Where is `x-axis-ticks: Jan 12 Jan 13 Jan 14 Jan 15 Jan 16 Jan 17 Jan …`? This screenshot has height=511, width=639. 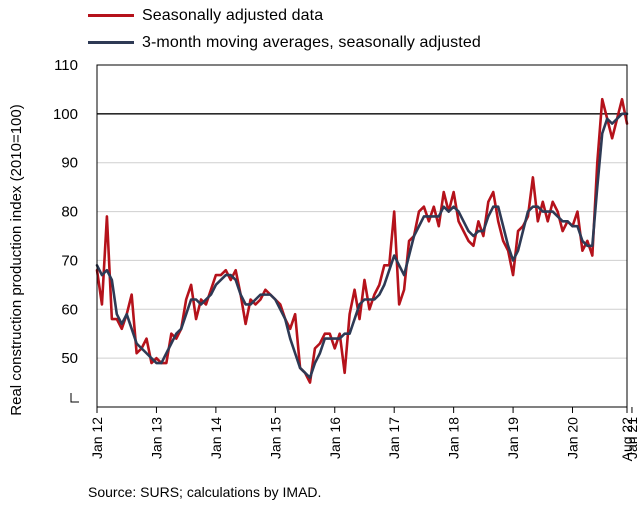
x-axis-ticks: Jan 12 Jan 13 Jan 14 Jan 15 Jan 16 Jan 17 Jan … is located at coordinates (364, 434).